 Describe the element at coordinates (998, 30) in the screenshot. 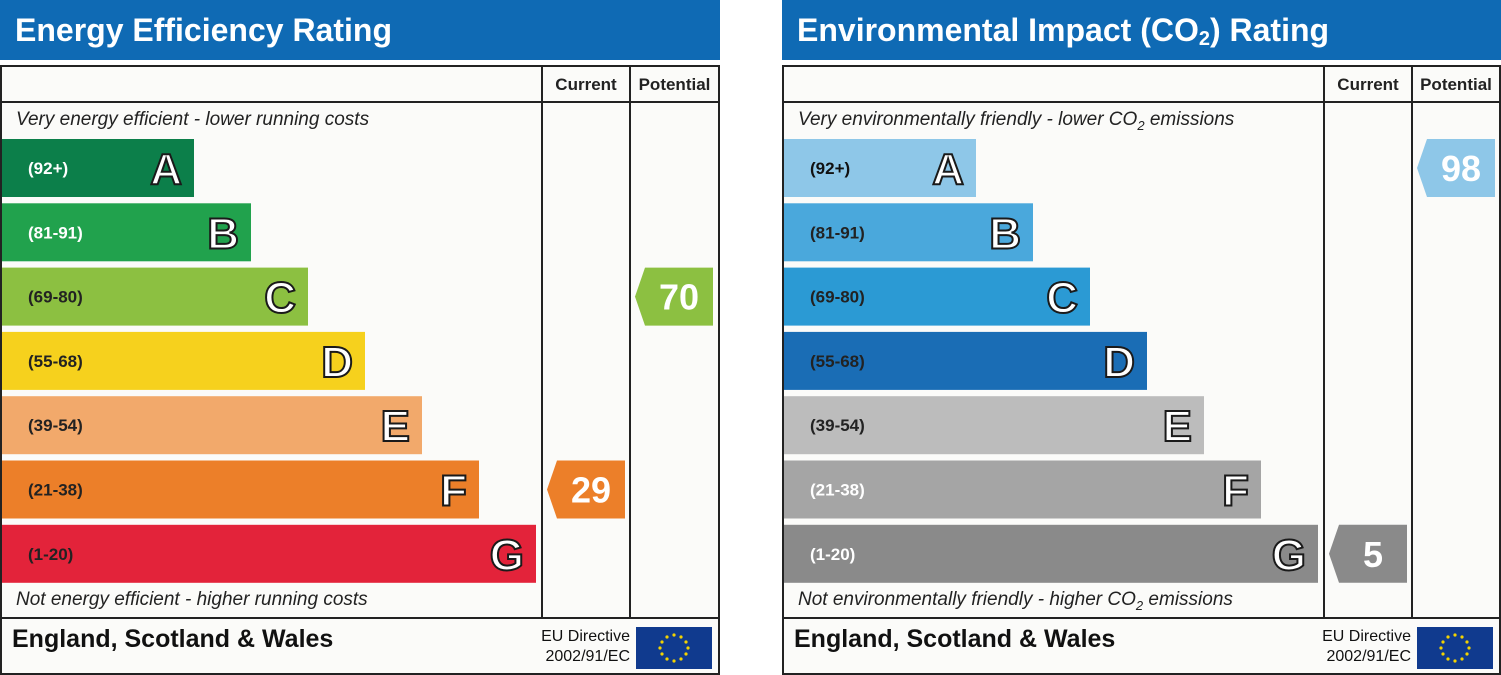

I see `title-main: Environmental Impact (CO` at that location.